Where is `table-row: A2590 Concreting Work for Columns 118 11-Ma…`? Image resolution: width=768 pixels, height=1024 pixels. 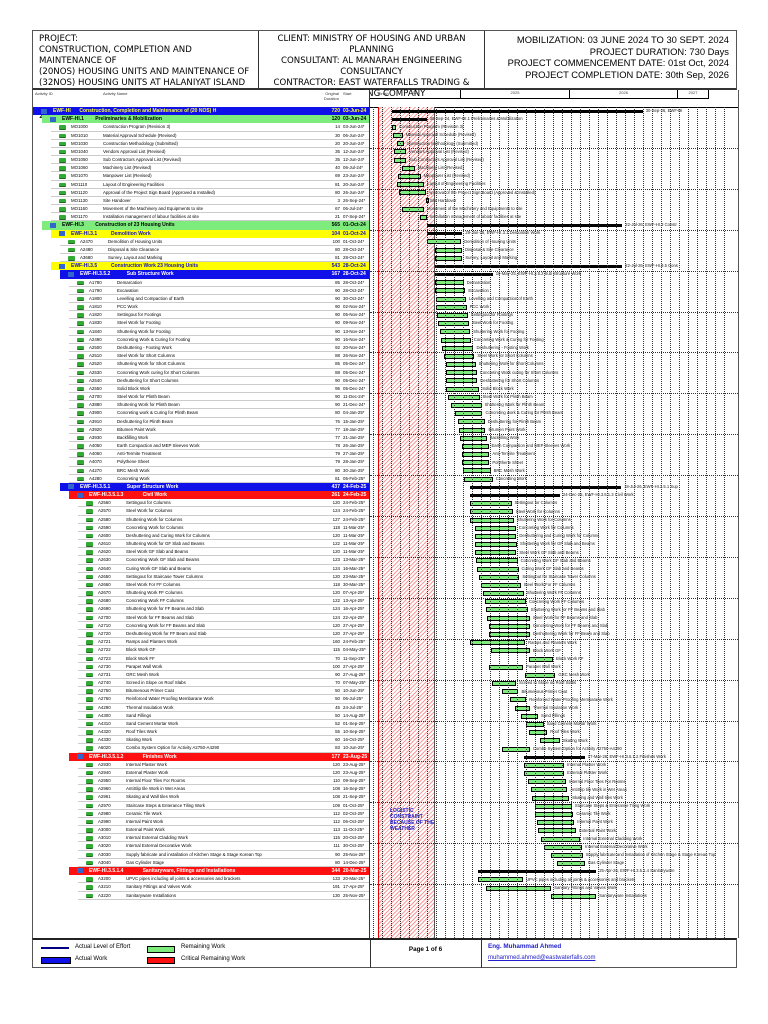 table-row: A2590 Concreting Work for Columns 118 11-Ma… is located at coordinates (224, 527).